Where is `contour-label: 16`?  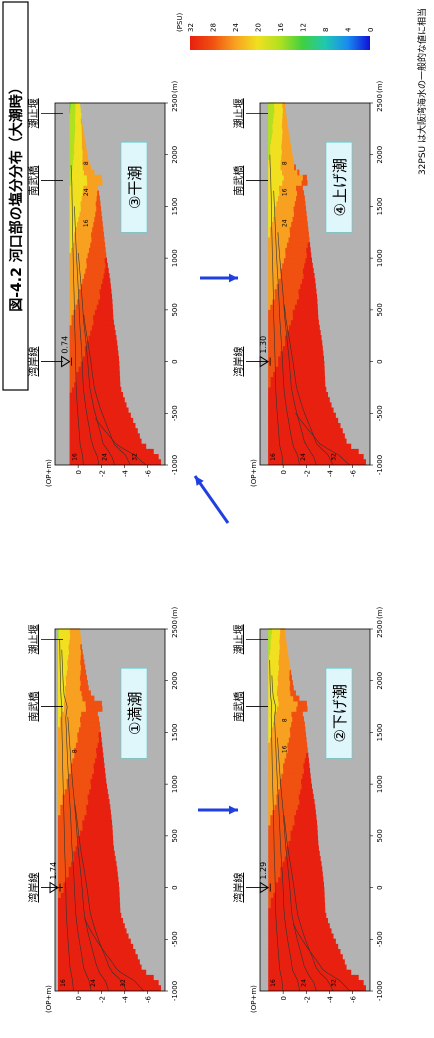 contour-label: 16 is located at coordinates (273, 983).